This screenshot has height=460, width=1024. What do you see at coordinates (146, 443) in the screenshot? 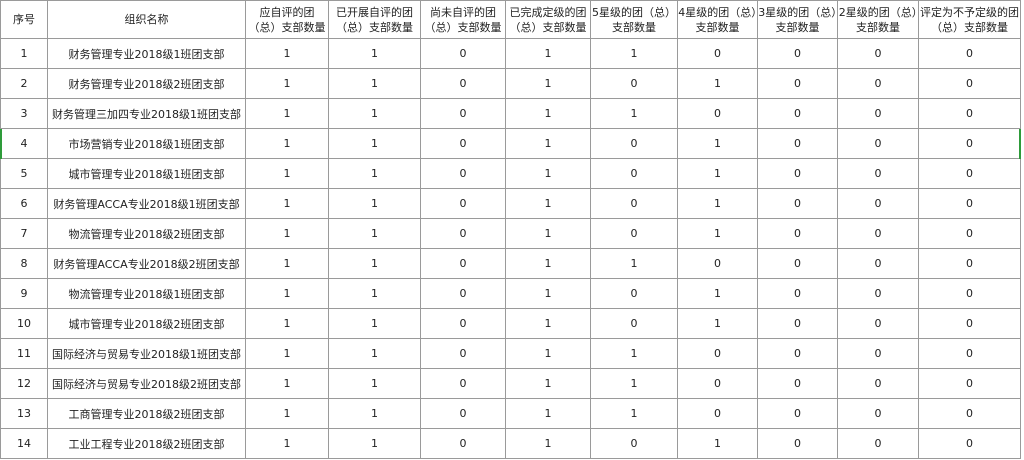
I see `org-name-cell: 工业工程专业2018级2班团支部` at bounding box center [146, 443].